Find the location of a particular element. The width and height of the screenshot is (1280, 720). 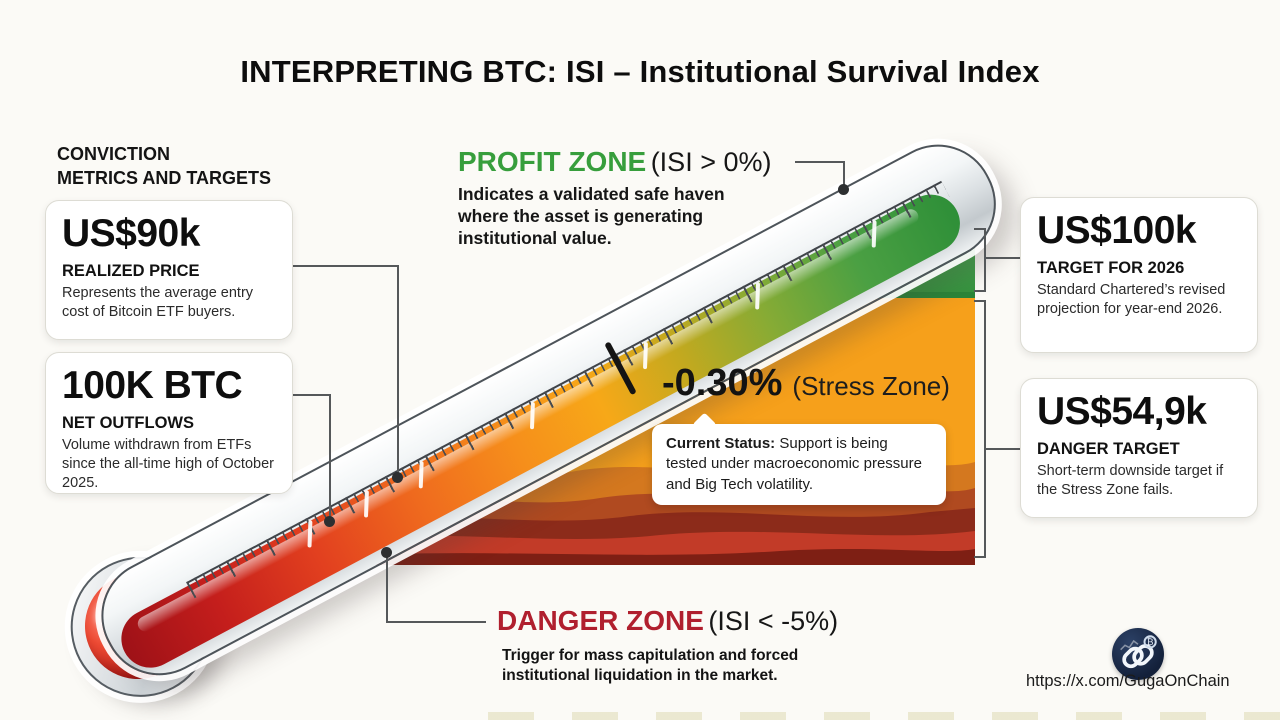

footer-url-link: https://x.com/GugaOnChain is located at coordinates (1128, 681).